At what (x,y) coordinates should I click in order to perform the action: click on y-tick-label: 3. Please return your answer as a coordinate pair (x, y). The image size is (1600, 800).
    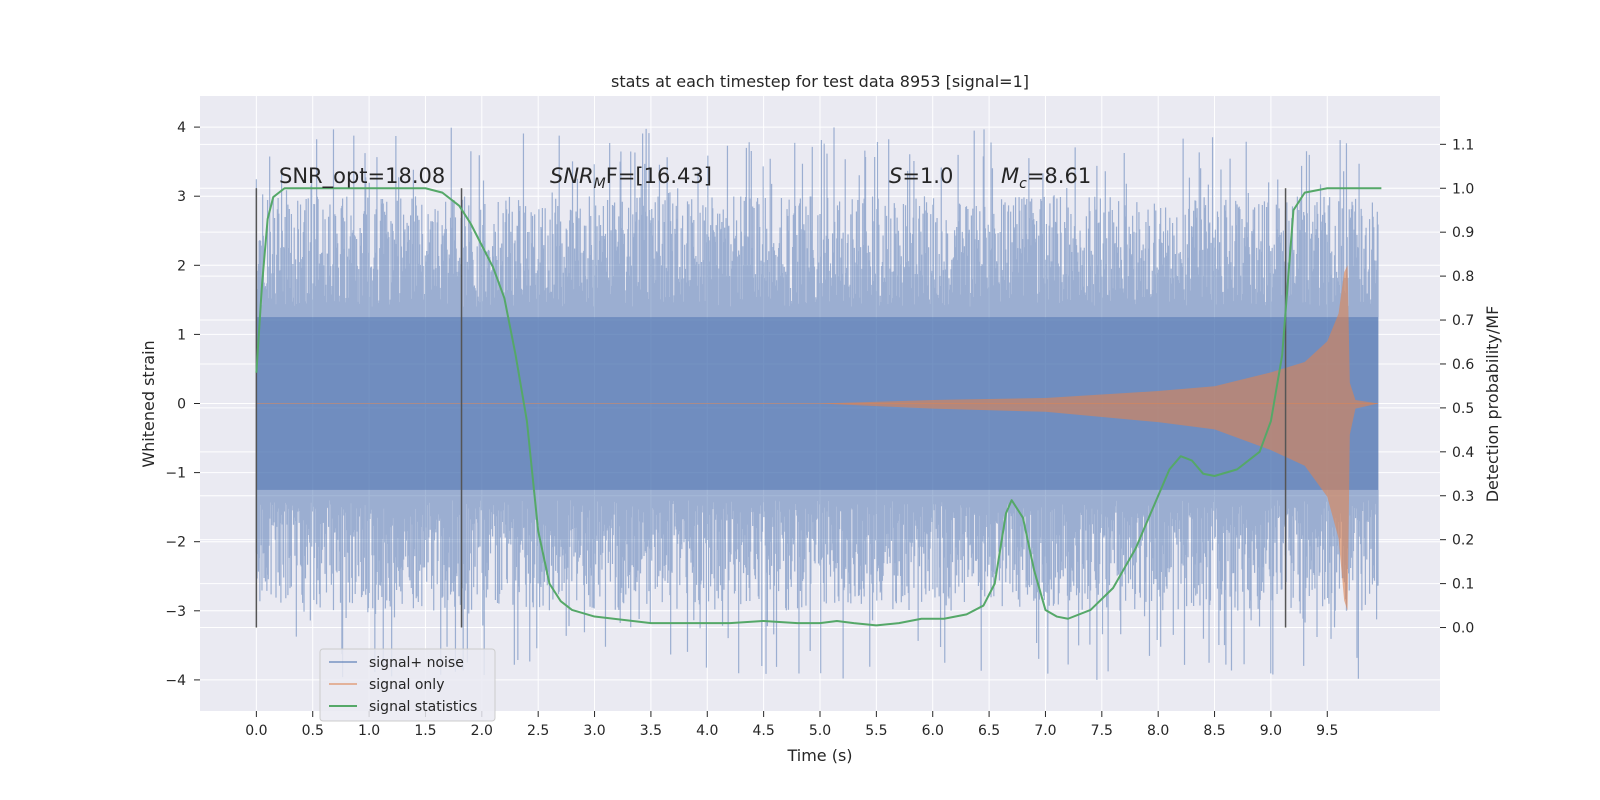
    Looking at the image, I should click on (181, 197).